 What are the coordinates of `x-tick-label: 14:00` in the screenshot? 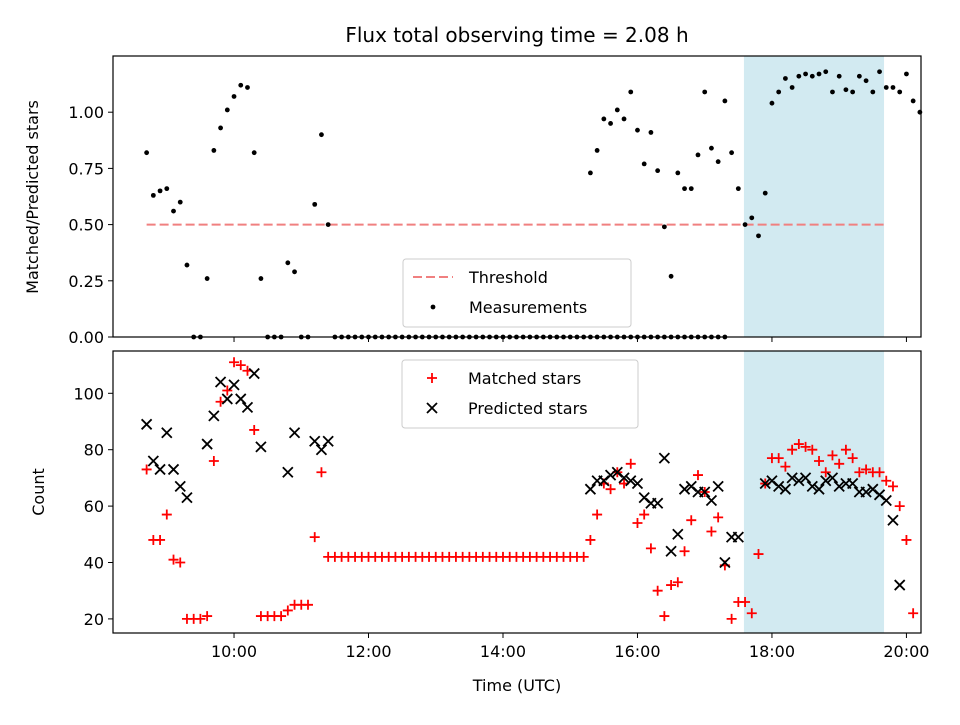 It's located at (503, 651).